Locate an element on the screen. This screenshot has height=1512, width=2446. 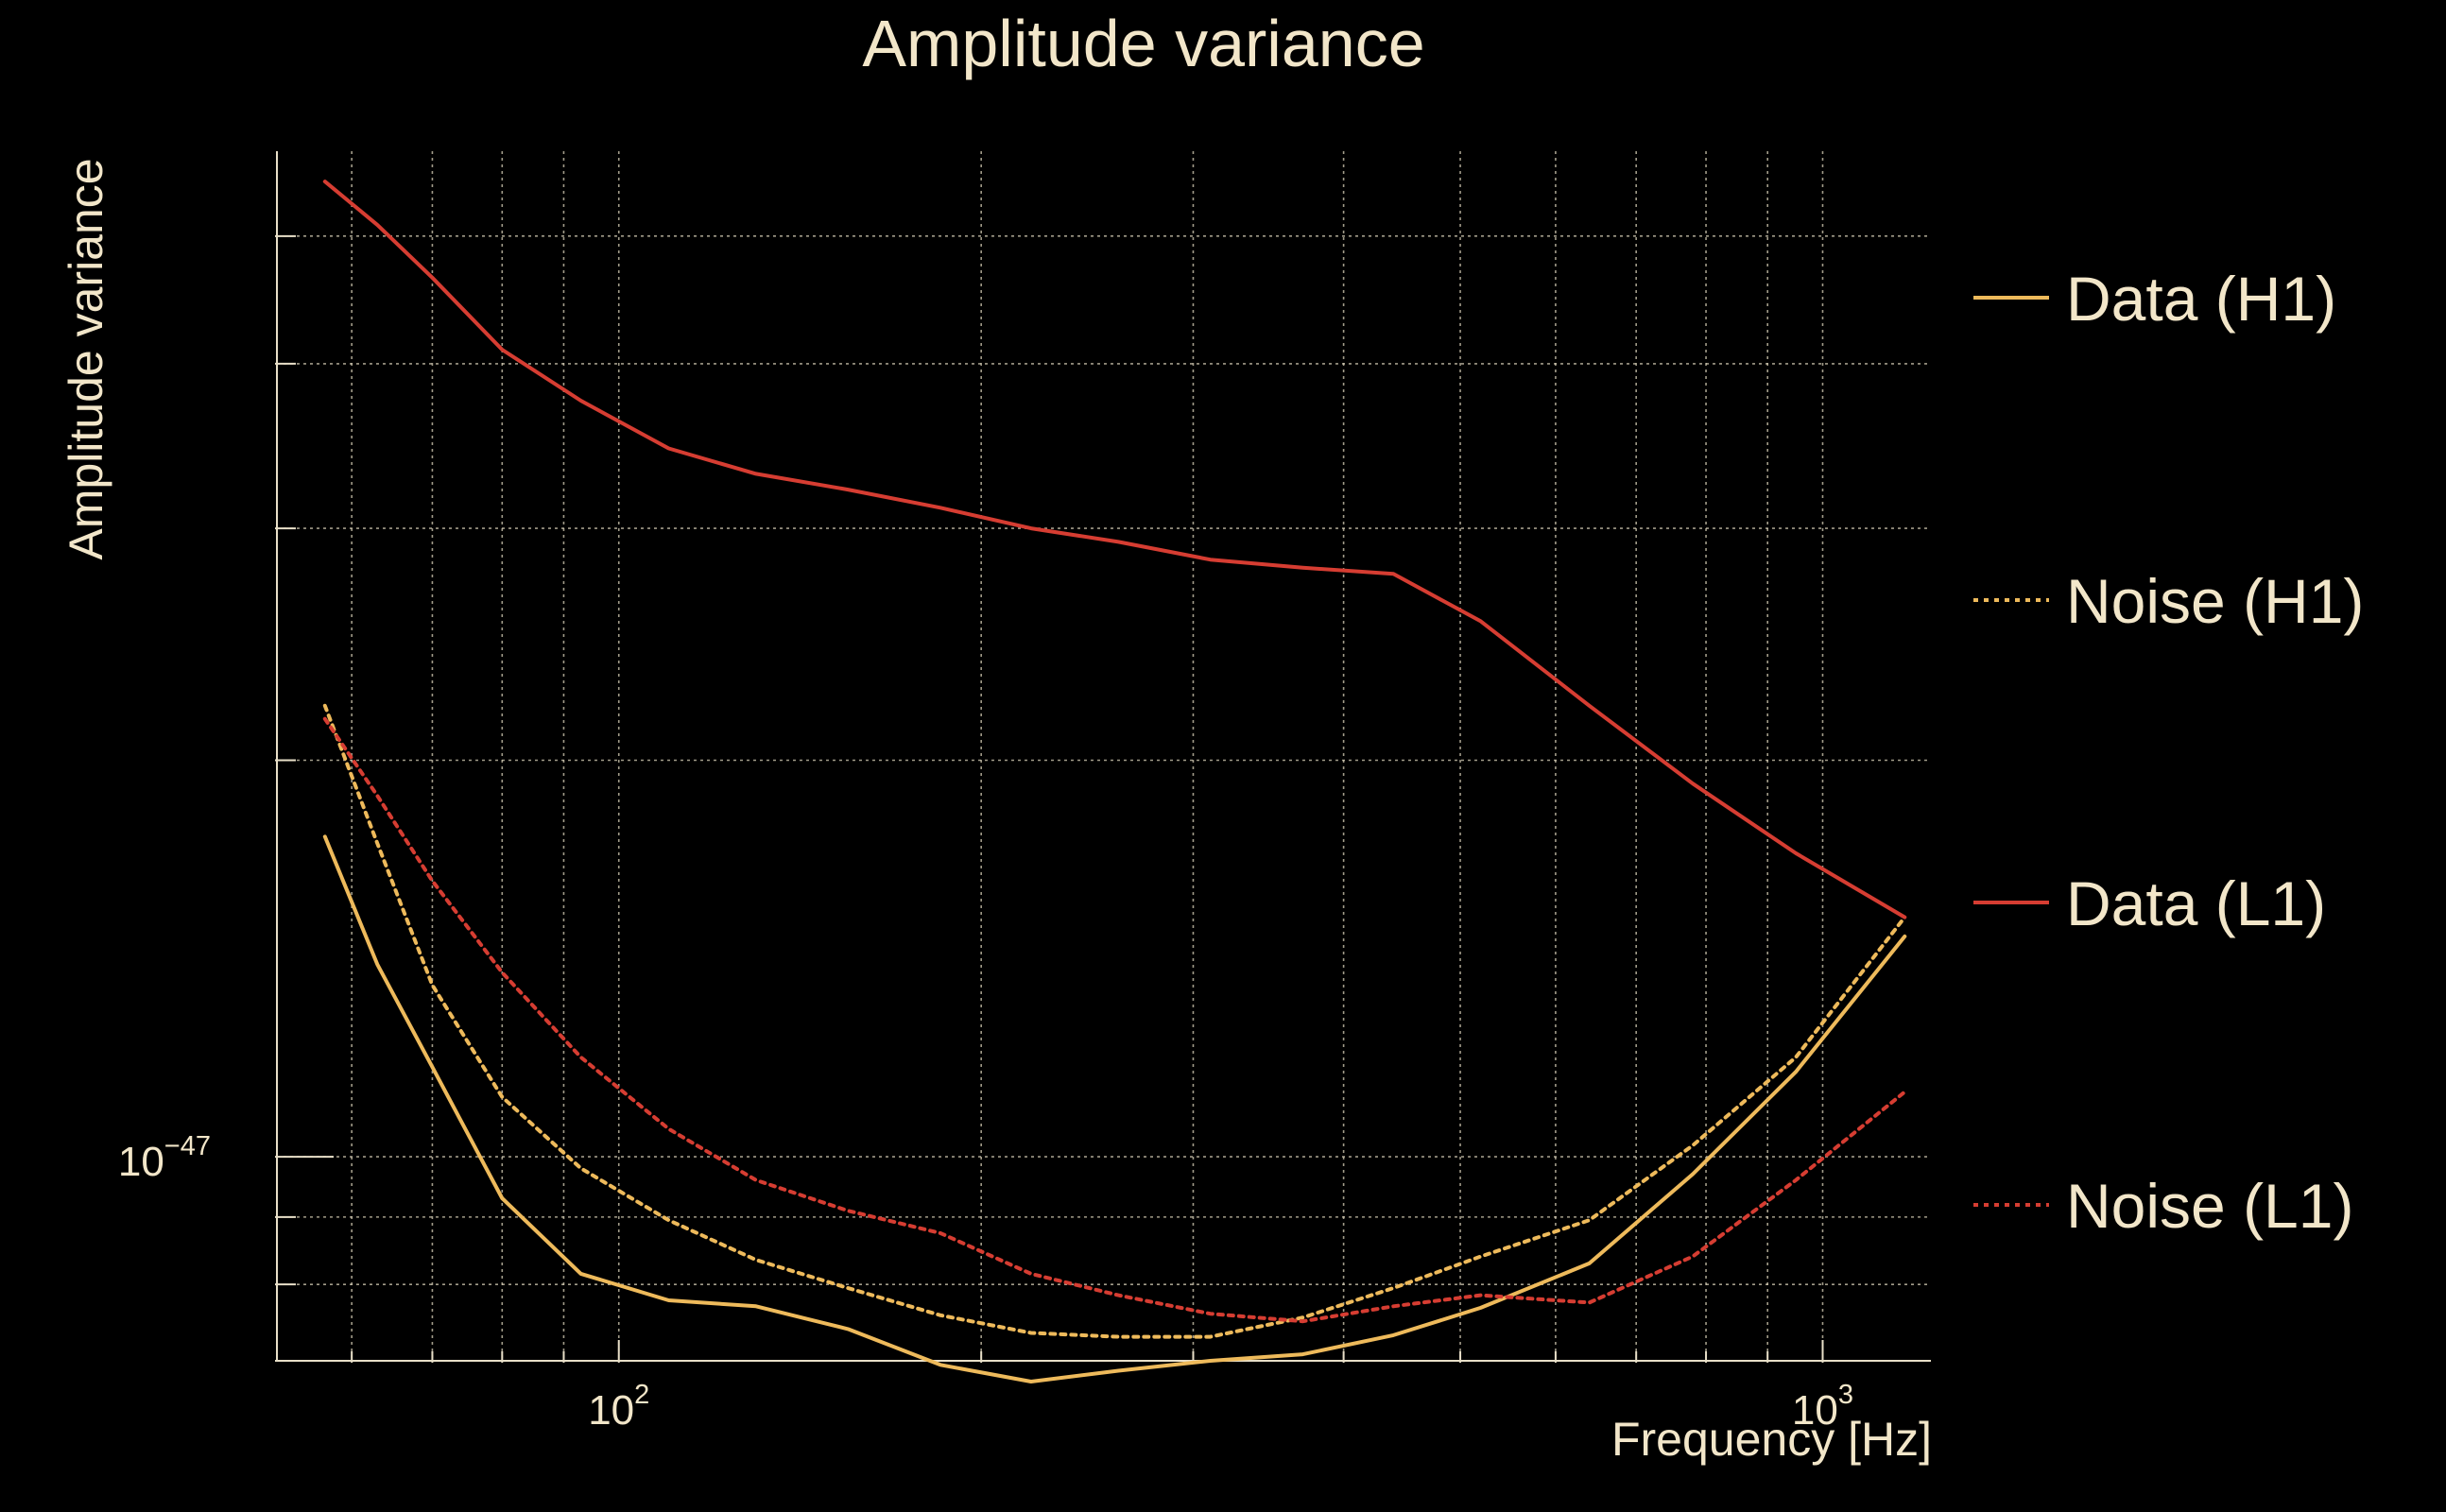
x-tick-label: 10² is located at coordinates (618, 1407).